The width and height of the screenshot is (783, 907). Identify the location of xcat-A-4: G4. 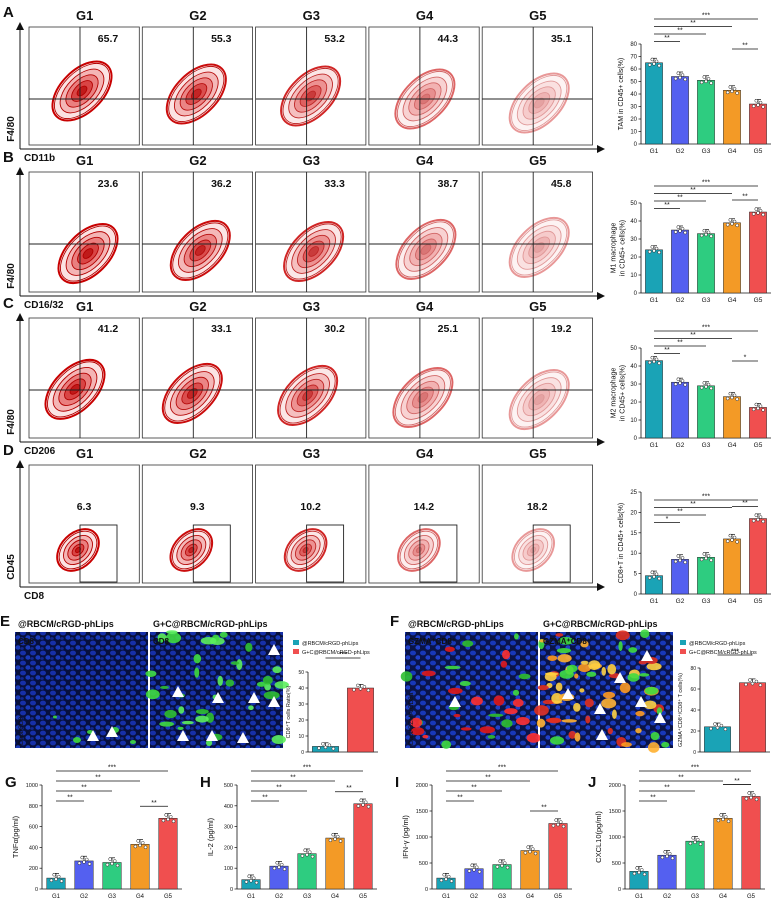
(732, 151).